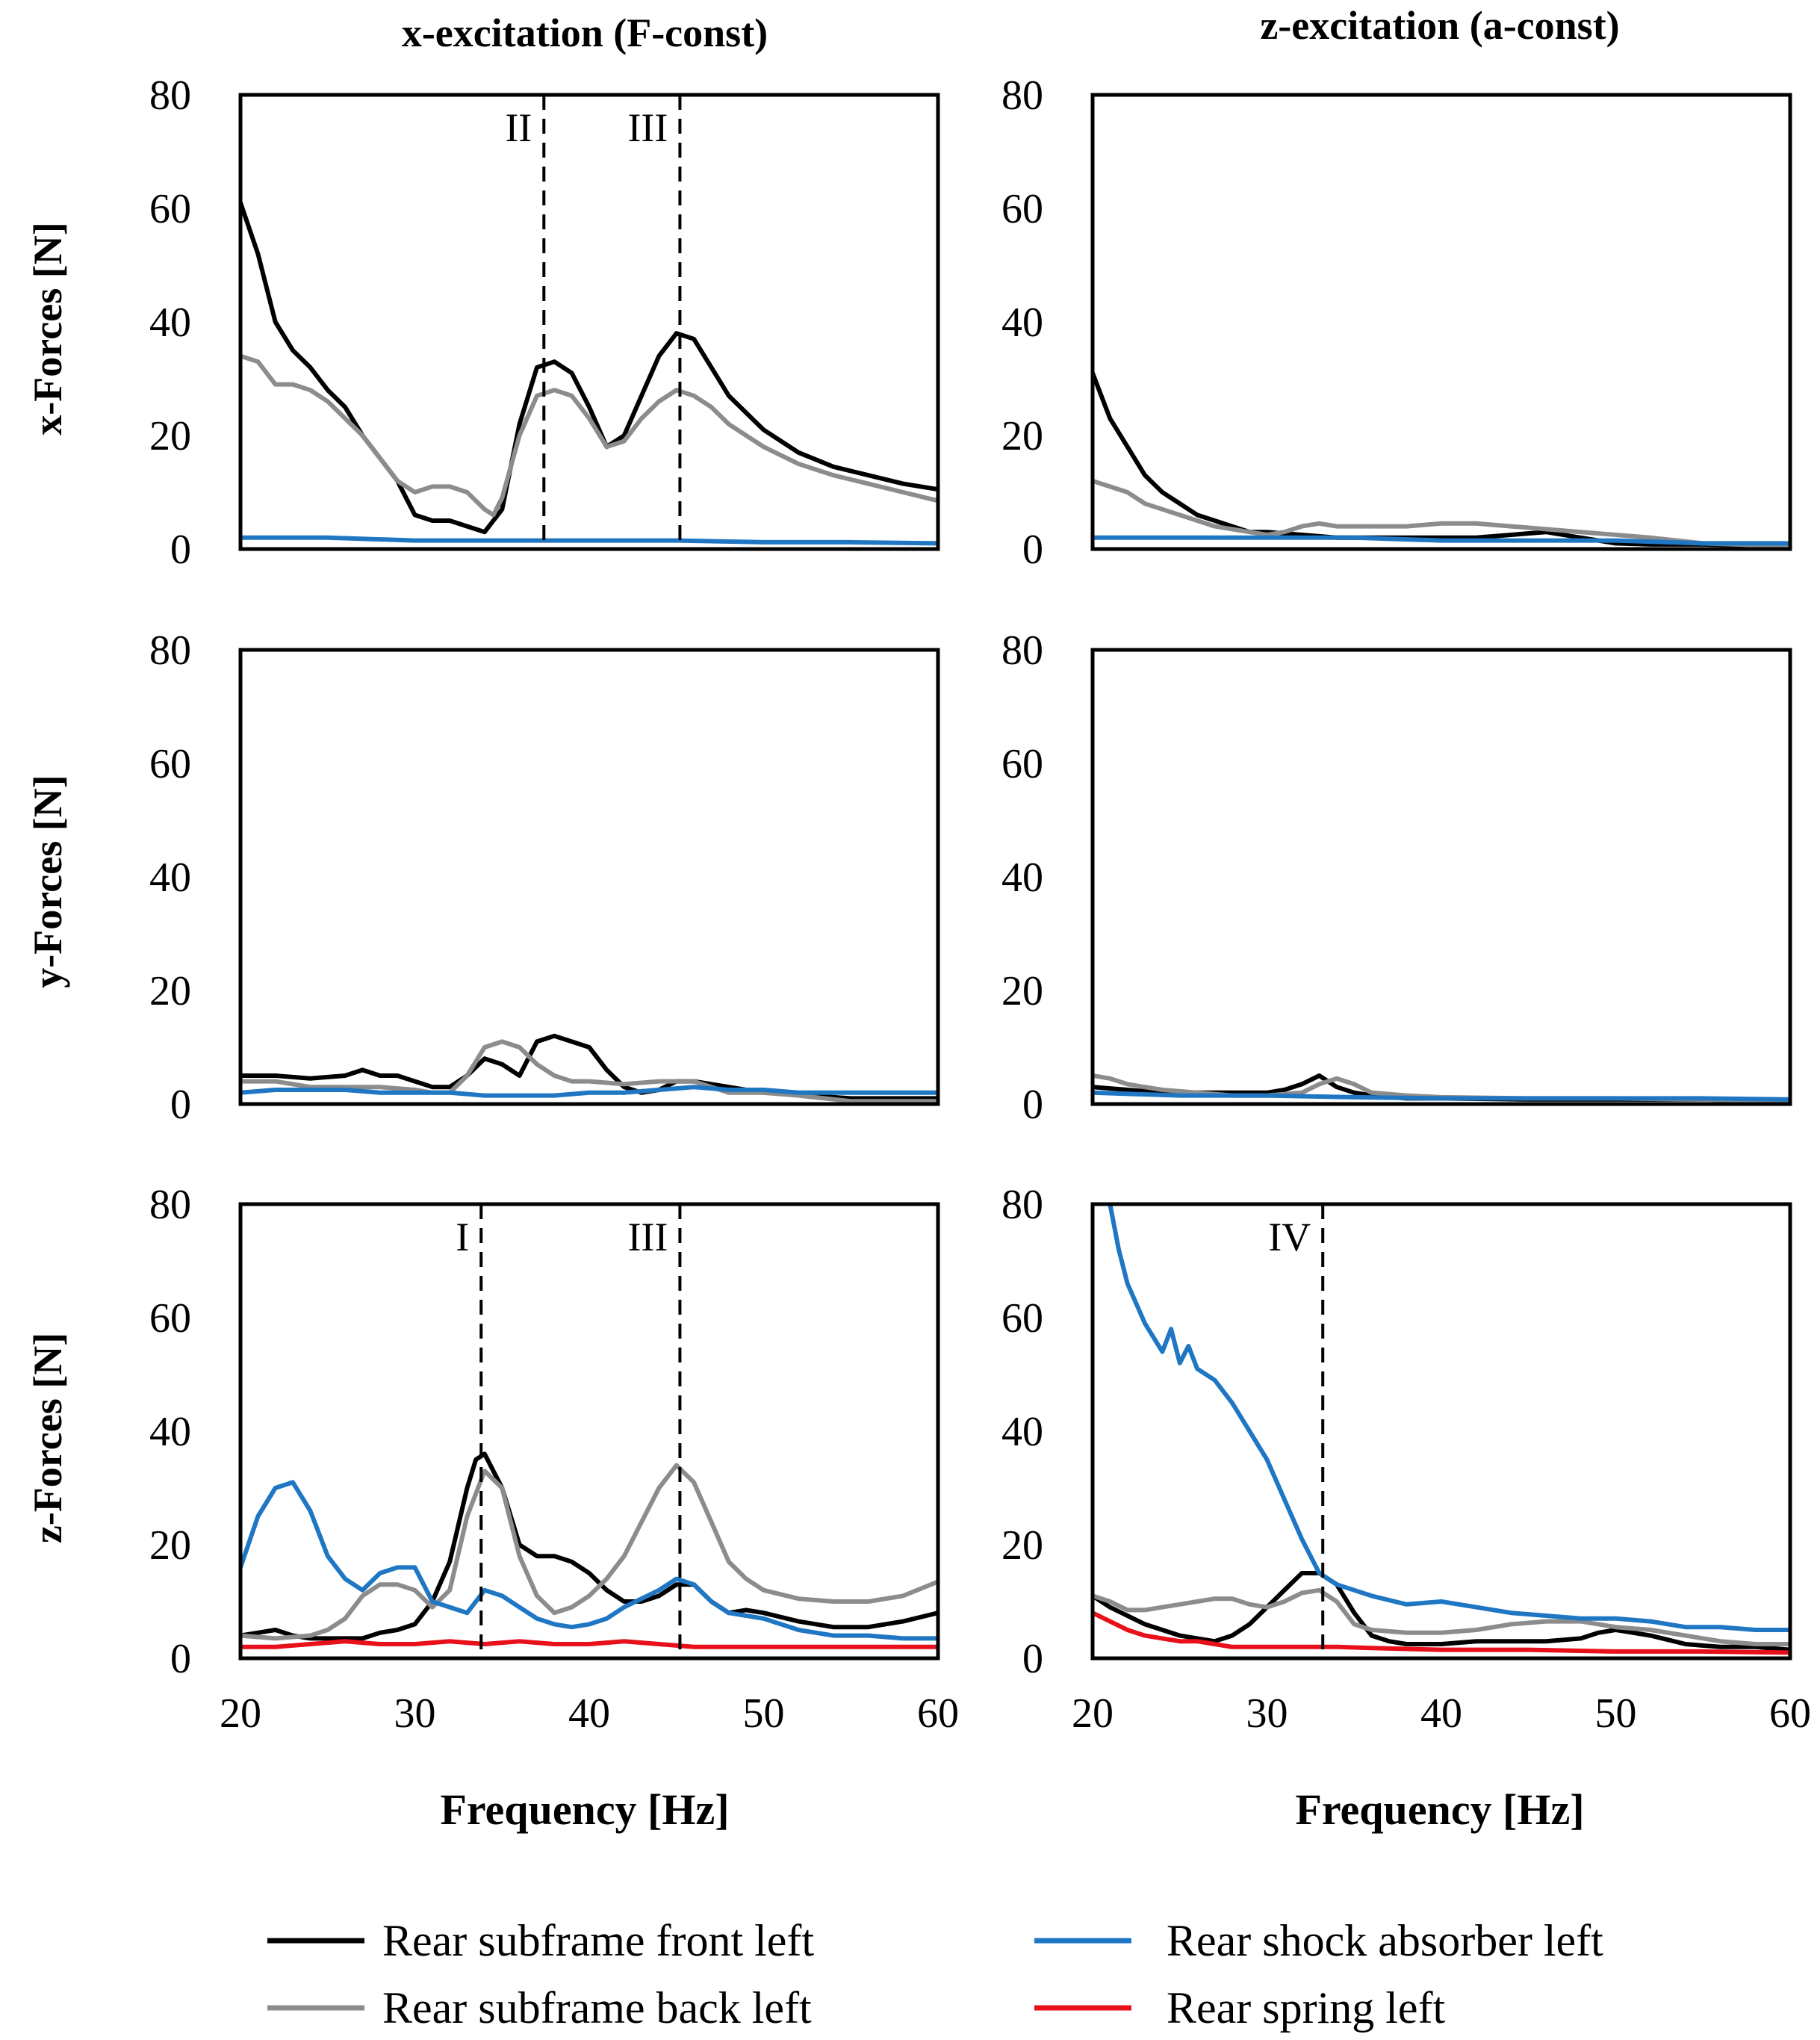 The image size is (1820, 2040). Describe the element at coordinates (1385, 1940) in the screenshot. I see `legend-label-shock: Rear shock absorber left` at that location.